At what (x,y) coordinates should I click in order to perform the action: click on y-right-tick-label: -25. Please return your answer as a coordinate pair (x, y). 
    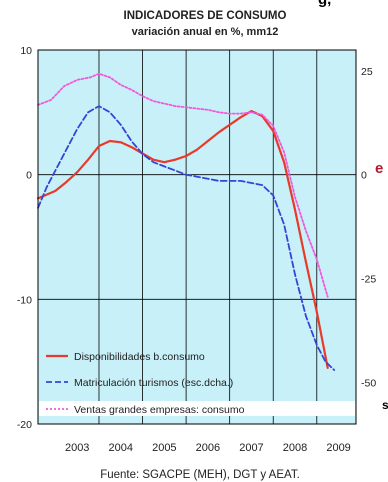
    Looking at the image, I should click on (368, 280).